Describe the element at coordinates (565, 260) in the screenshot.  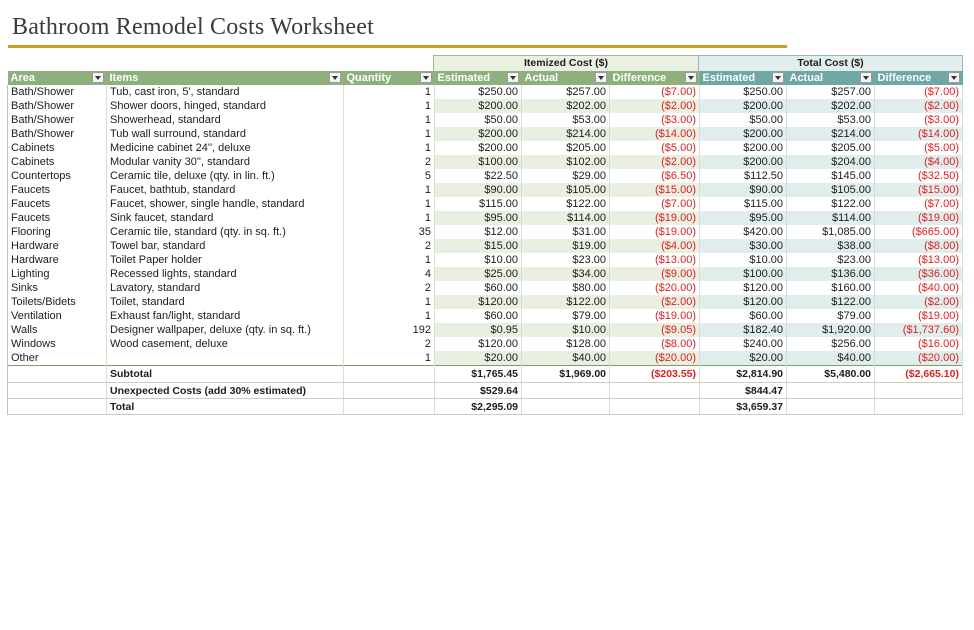
I see `cell-itemized-actual: $23.00` at that location.